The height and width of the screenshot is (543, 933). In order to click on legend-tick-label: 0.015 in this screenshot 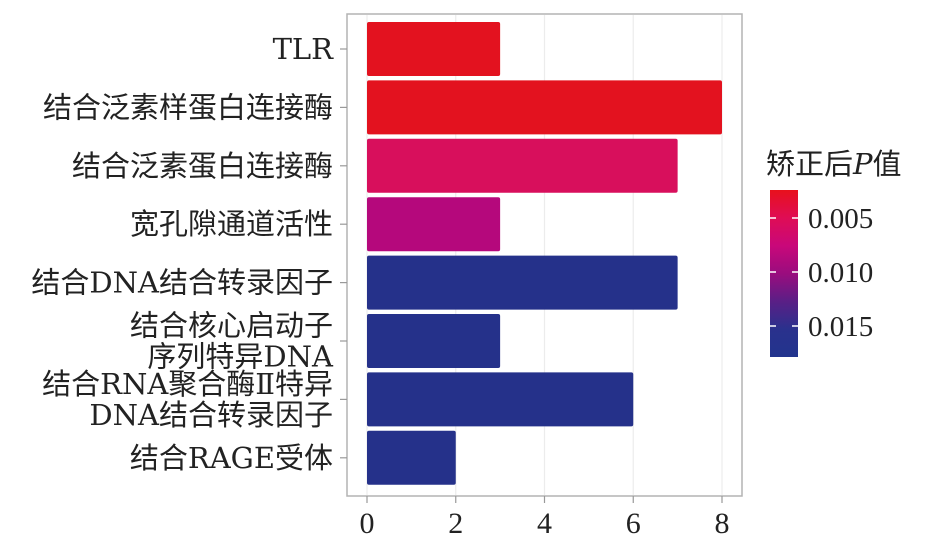, I will do `click(840, 327)`.